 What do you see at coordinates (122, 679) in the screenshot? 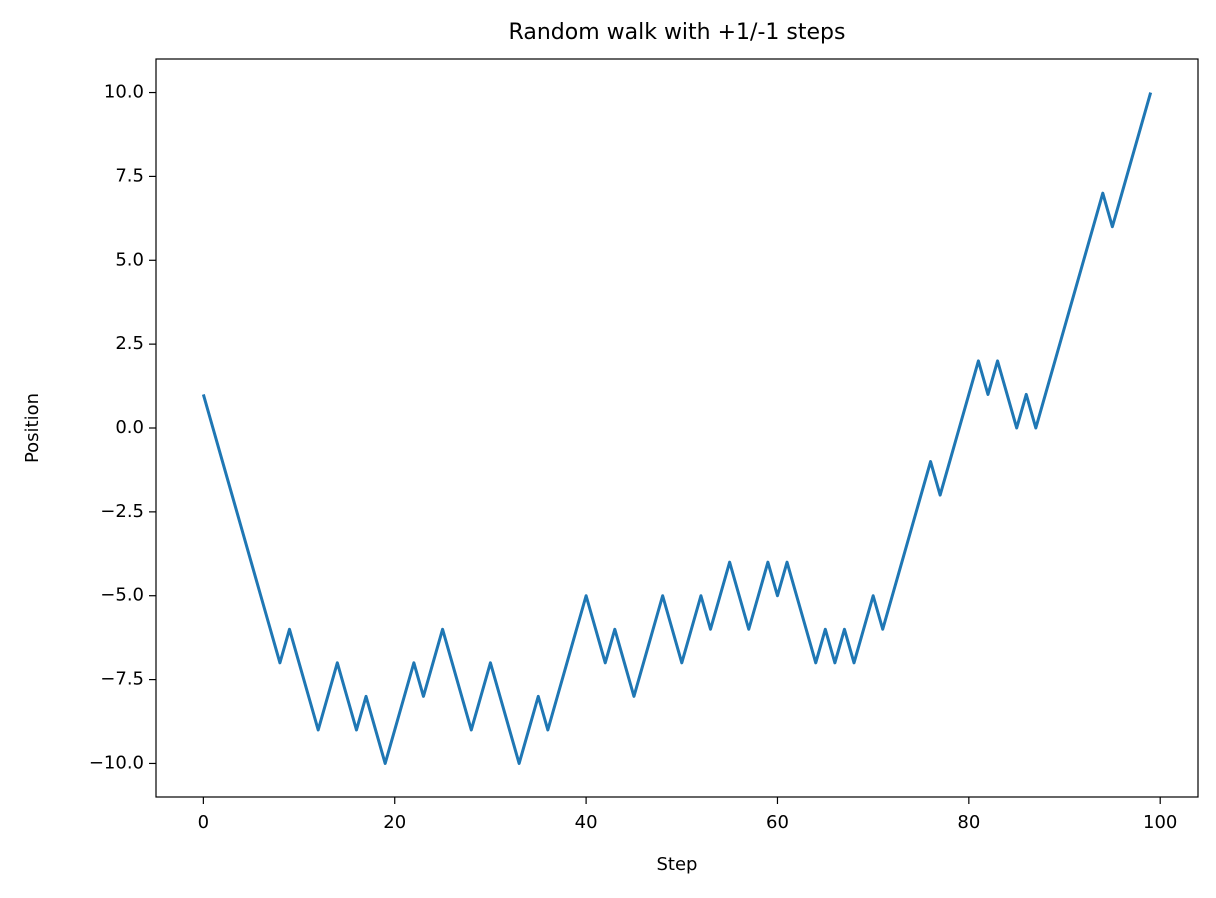
I see `y-tick-label: −7.5` at bounding box center [122, 679].